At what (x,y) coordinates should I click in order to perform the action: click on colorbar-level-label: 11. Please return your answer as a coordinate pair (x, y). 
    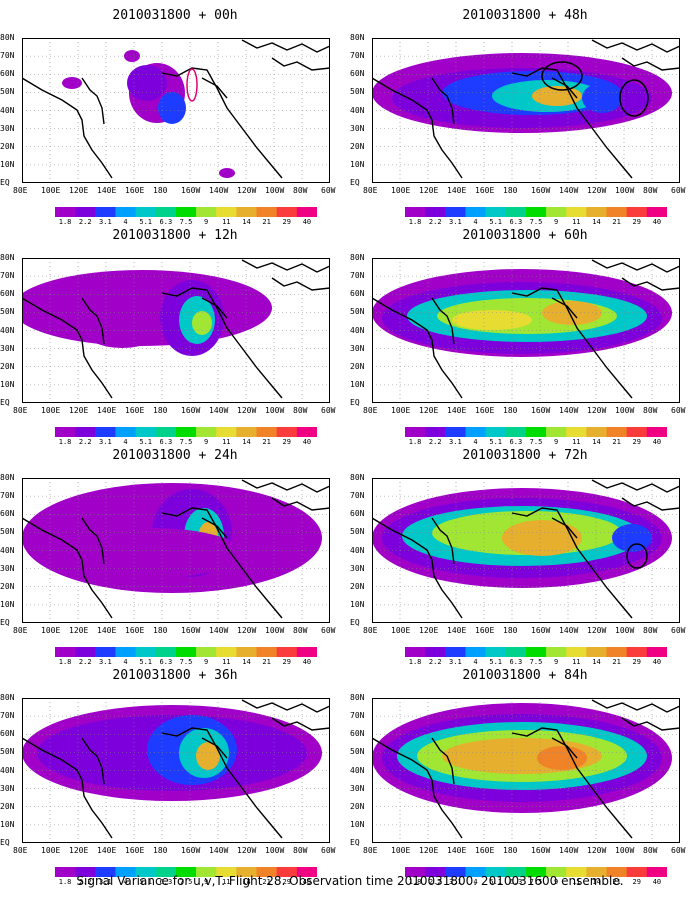
    Looking at the image, I should click on (576, 882).